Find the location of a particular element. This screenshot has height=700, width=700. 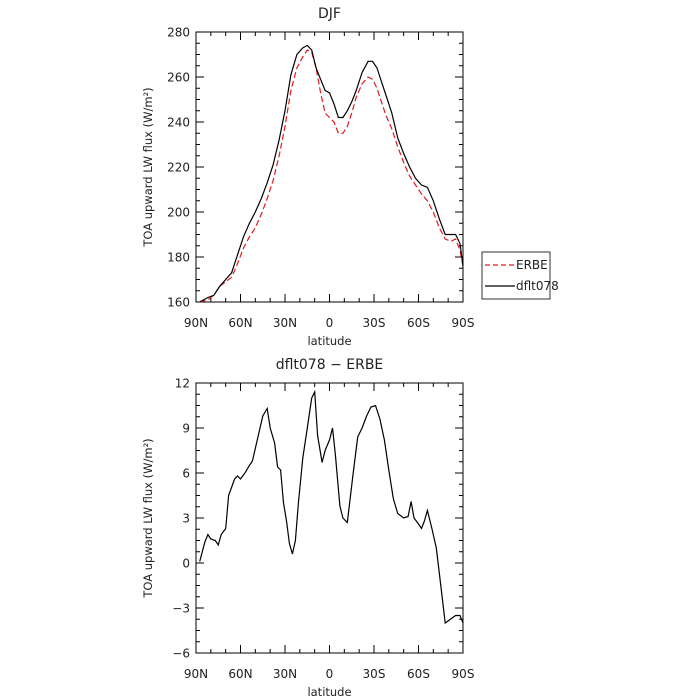

series-line-difference is located at coordinates (331, 507).